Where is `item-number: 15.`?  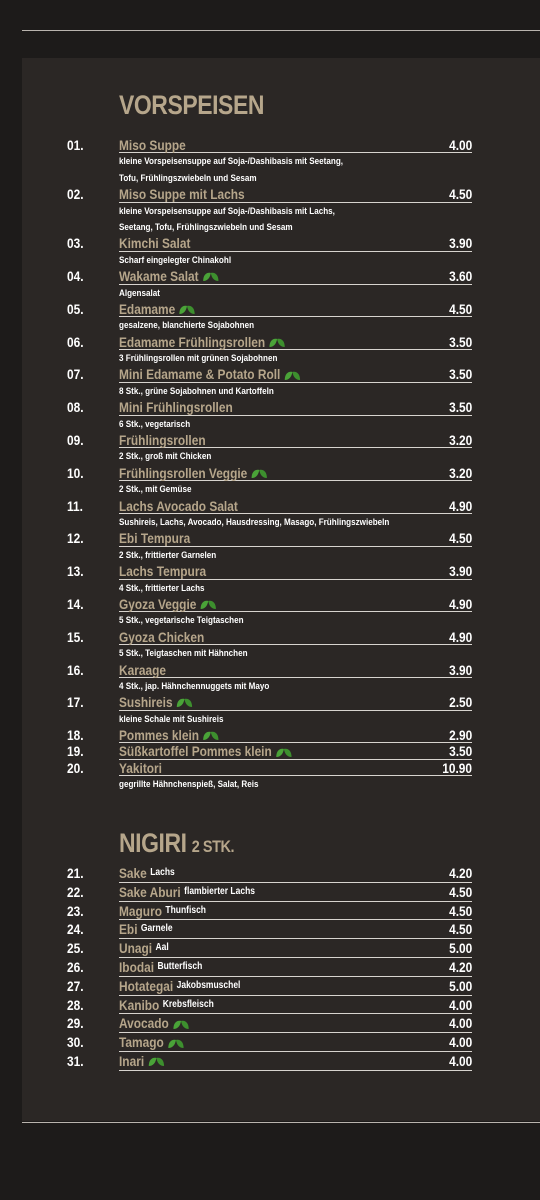
item-number: 15. is located at coordinates (75, 636).